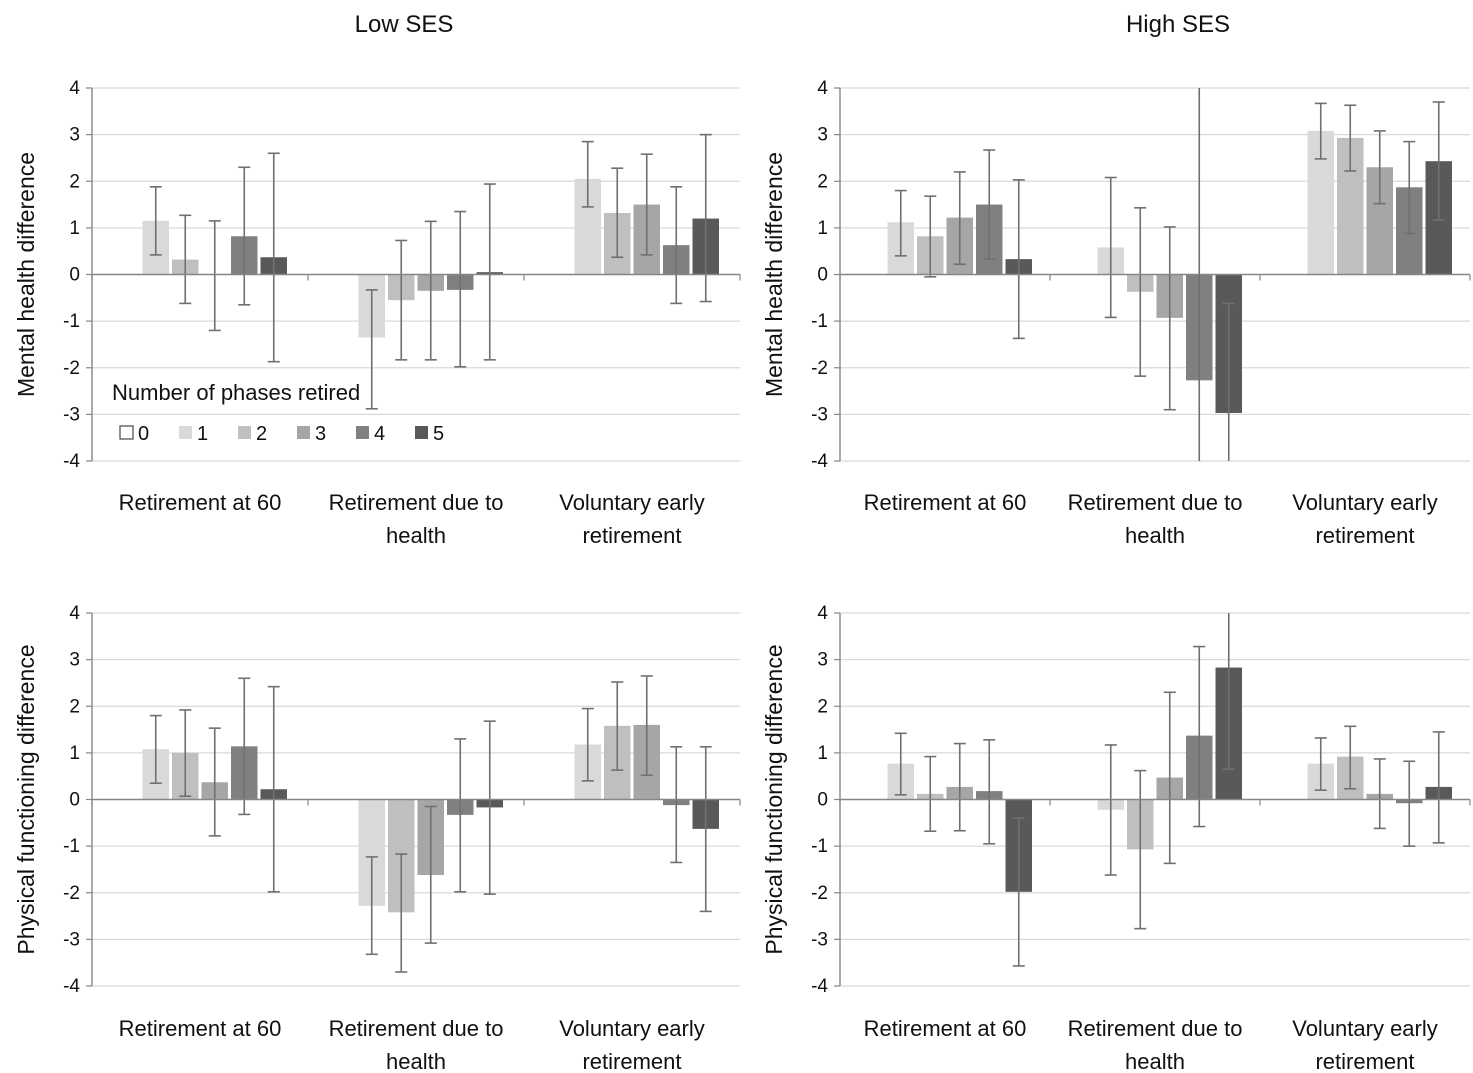 This screenshot has height=1073, width=1473. Describe the element at coordinates (404, 24) in the screenshot. I see `panel-title: Low SES` at that location.